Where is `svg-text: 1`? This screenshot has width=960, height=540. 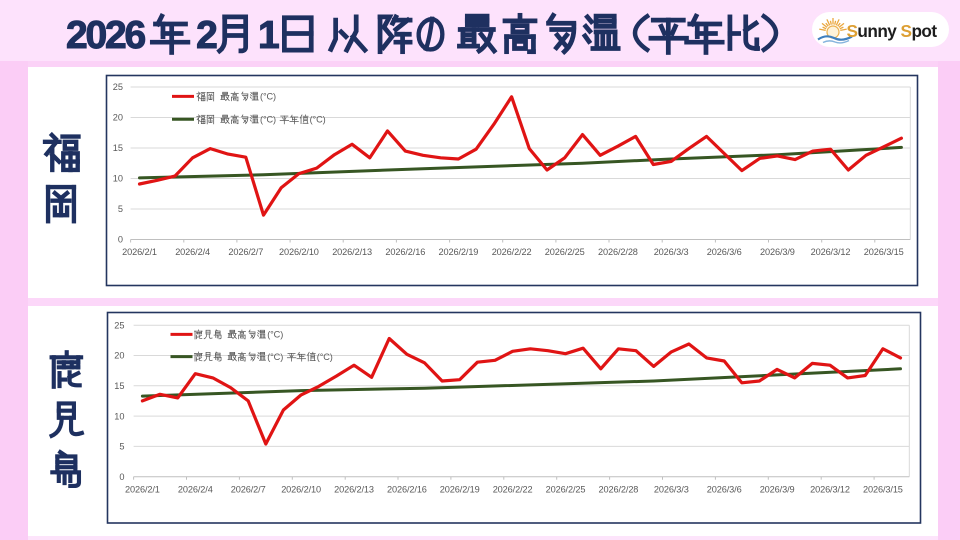
svg-text: 1 is located at coordinates (269, 35).